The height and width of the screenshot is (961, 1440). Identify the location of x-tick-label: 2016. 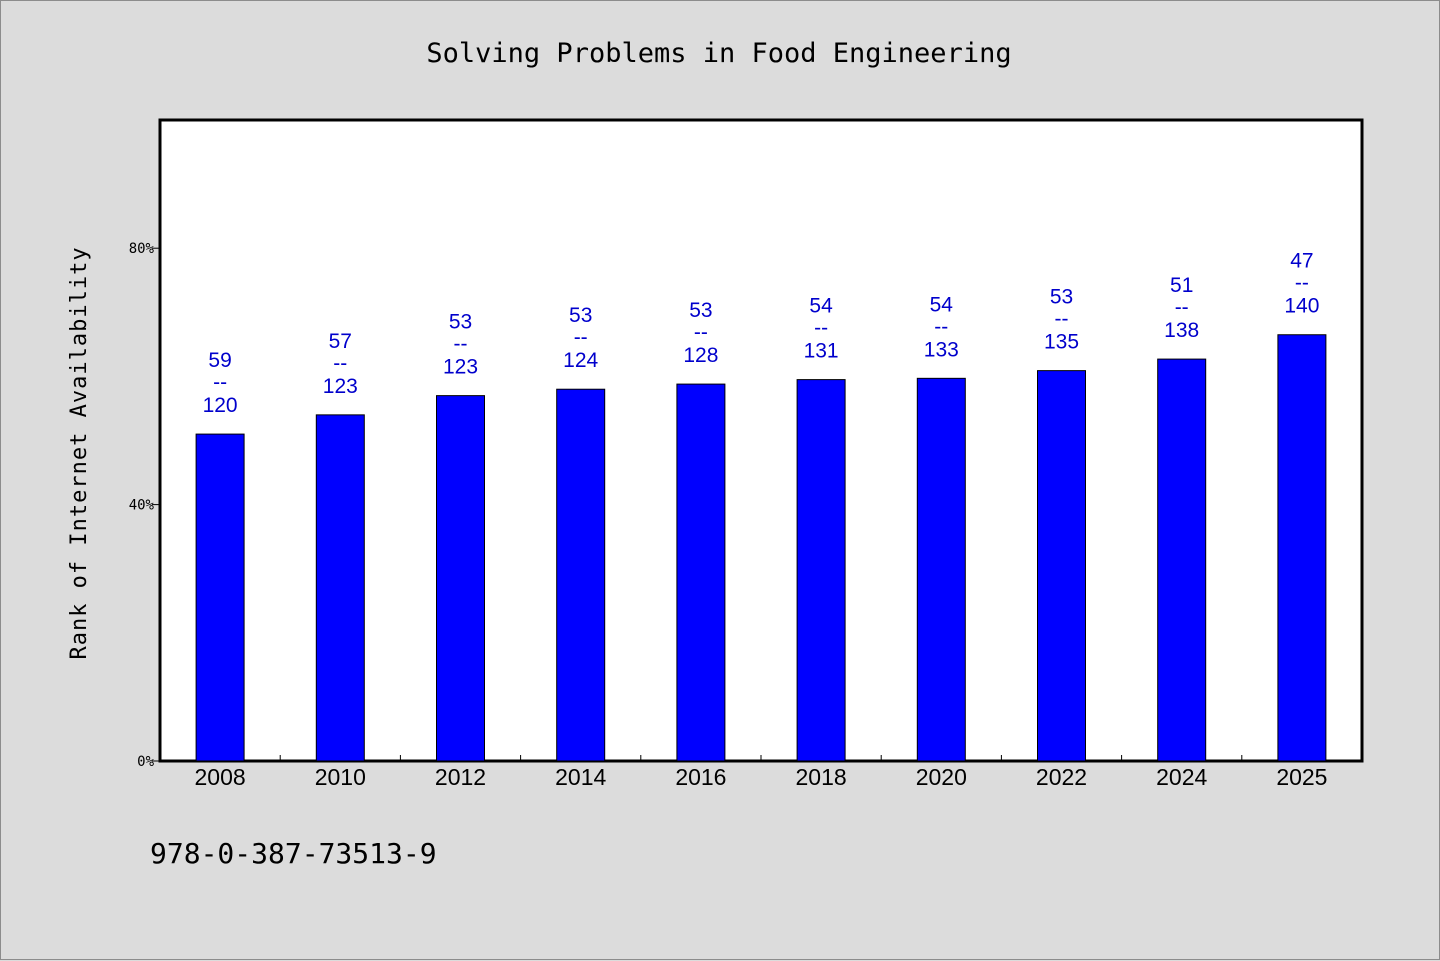
(700, 777).